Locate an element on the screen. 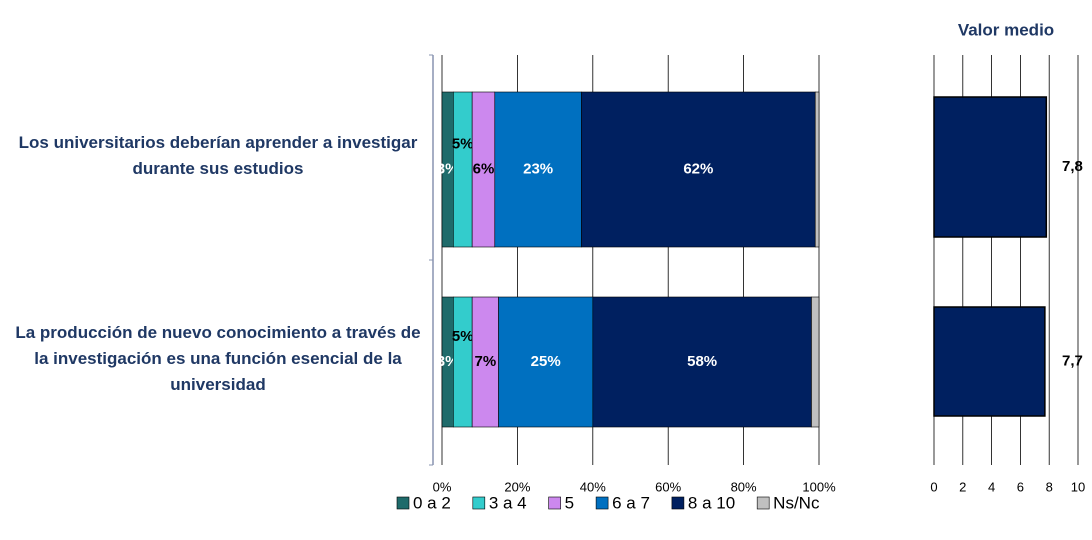 Image resolution: width=1092 pixels, height=540 pixels. x-tick-label: 10 is located at coordinates (1078, 486).